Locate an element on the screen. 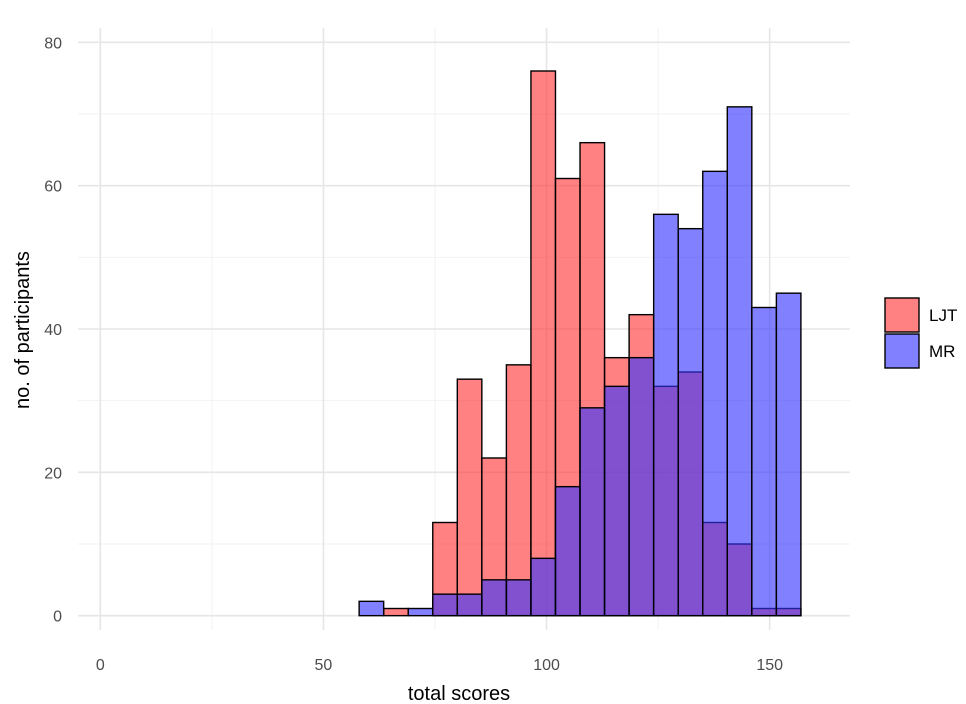 Image resolution: width=966 pixels, height=704 pixels. x-tick-label: 150 is located at coordinates (769, 665).